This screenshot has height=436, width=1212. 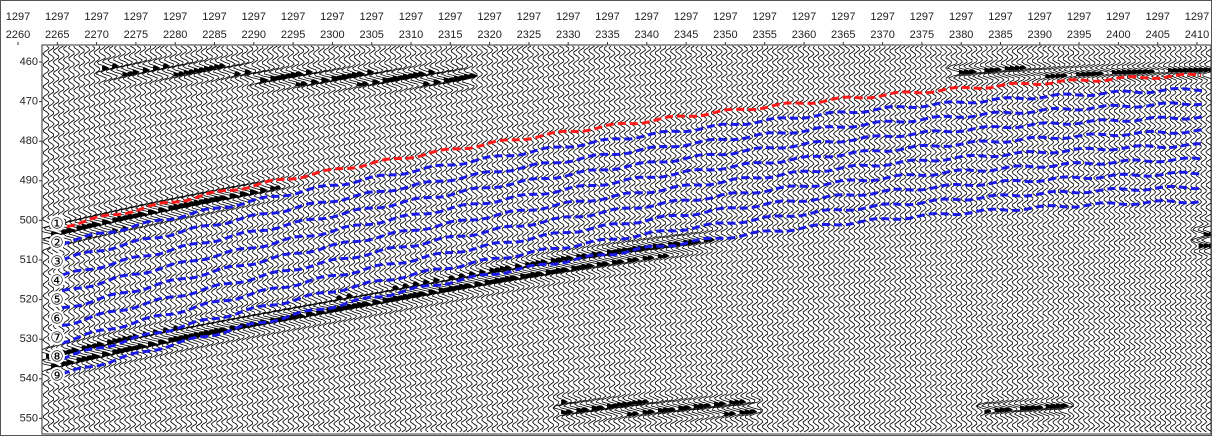 What do you see at coordinates (293, 35) in the screenshot?
I see `crossline-label: 2295` at bounding box center [293, 35].